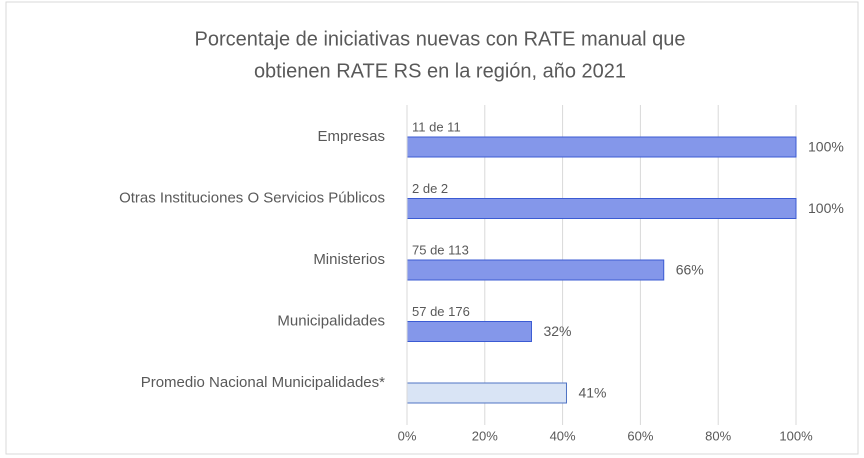 The height and width of the screenshot is (458, 864). What do you see at coordinates (557, 331) in the screenshot?
I see `value-label: 32%` at bounding box center [557, 331].